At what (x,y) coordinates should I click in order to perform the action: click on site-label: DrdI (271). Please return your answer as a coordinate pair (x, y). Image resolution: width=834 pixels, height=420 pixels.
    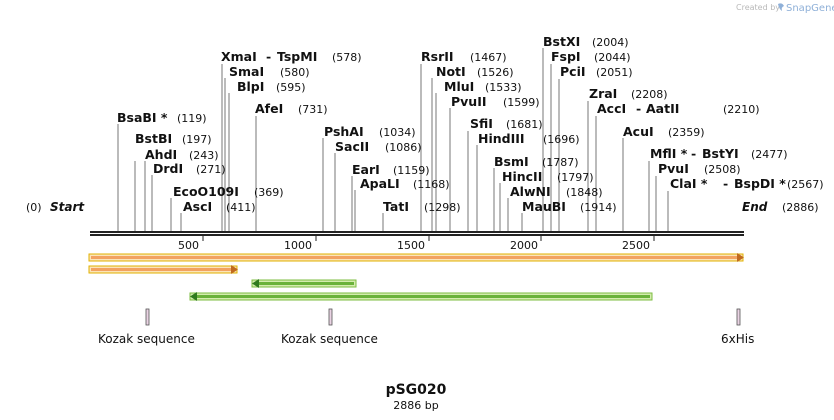
    Looking at the image, I should click on (189, 168).